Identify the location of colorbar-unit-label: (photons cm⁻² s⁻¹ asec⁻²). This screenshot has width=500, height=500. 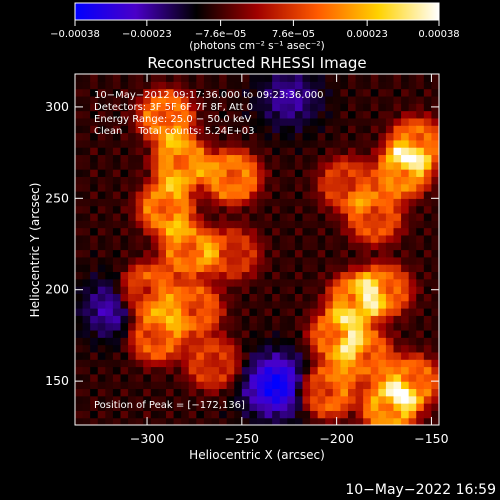
(256, 46).